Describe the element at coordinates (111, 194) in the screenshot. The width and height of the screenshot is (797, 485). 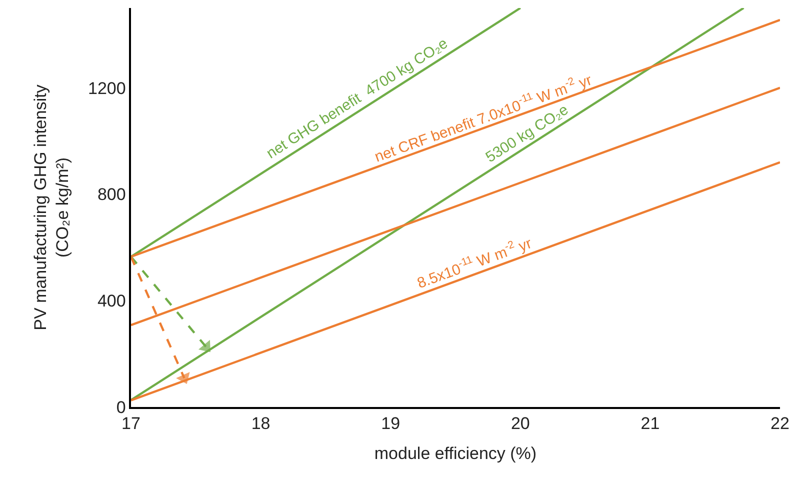
I see `y-tick-label: 800` at that location.